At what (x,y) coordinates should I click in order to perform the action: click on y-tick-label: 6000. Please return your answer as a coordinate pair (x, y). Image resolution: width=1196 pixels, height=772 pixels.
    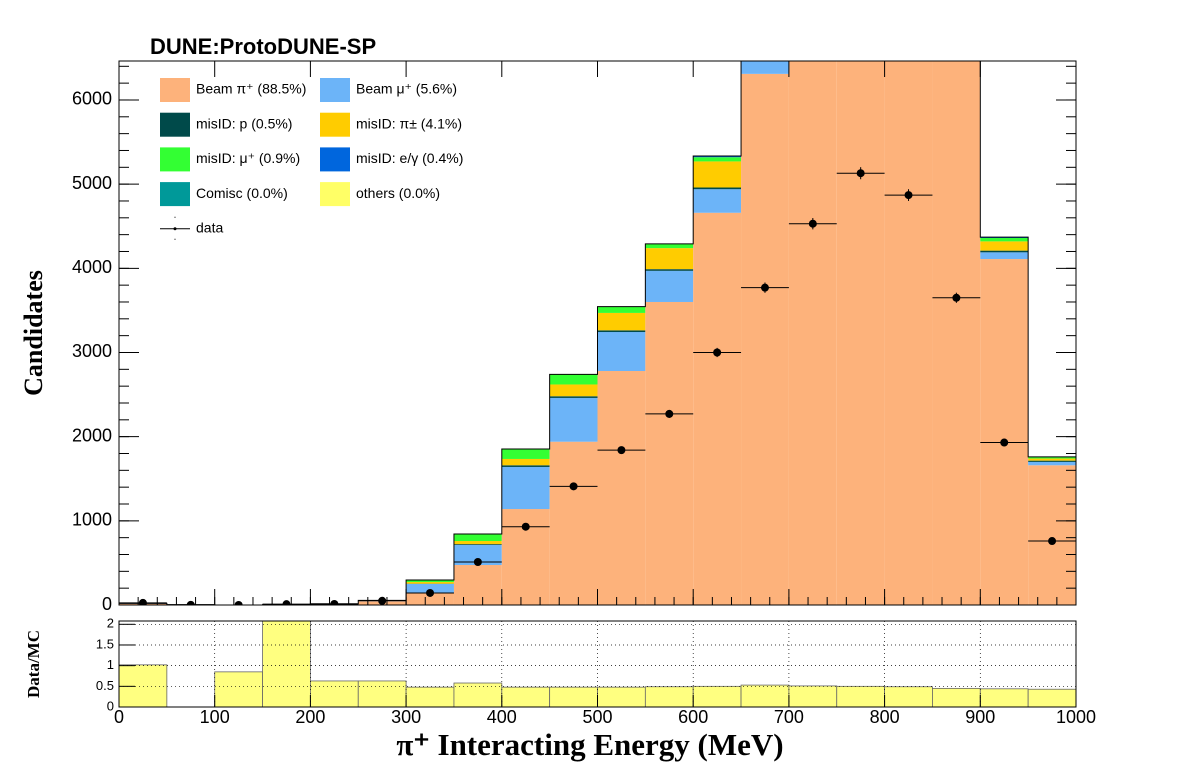
    Looking at the image, I should click on (92, 99).